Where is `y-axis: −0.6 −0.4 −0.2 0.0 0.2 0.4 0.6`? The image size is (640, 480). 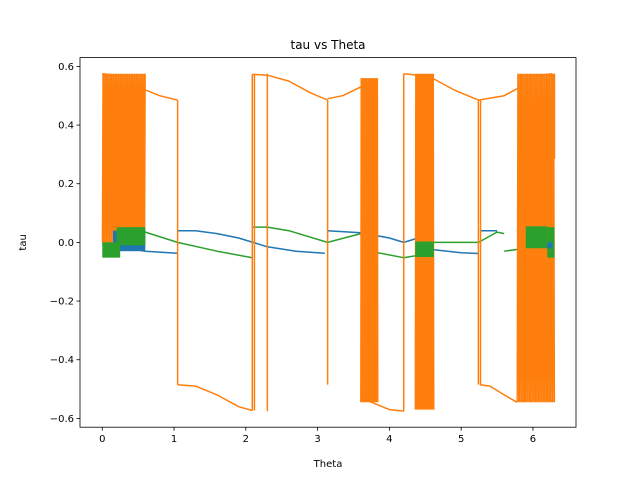
y-axis: −0.6 −0.4 −0.2 0.0 0.2 0.4 0.6 is located at coordinates (65, 243).